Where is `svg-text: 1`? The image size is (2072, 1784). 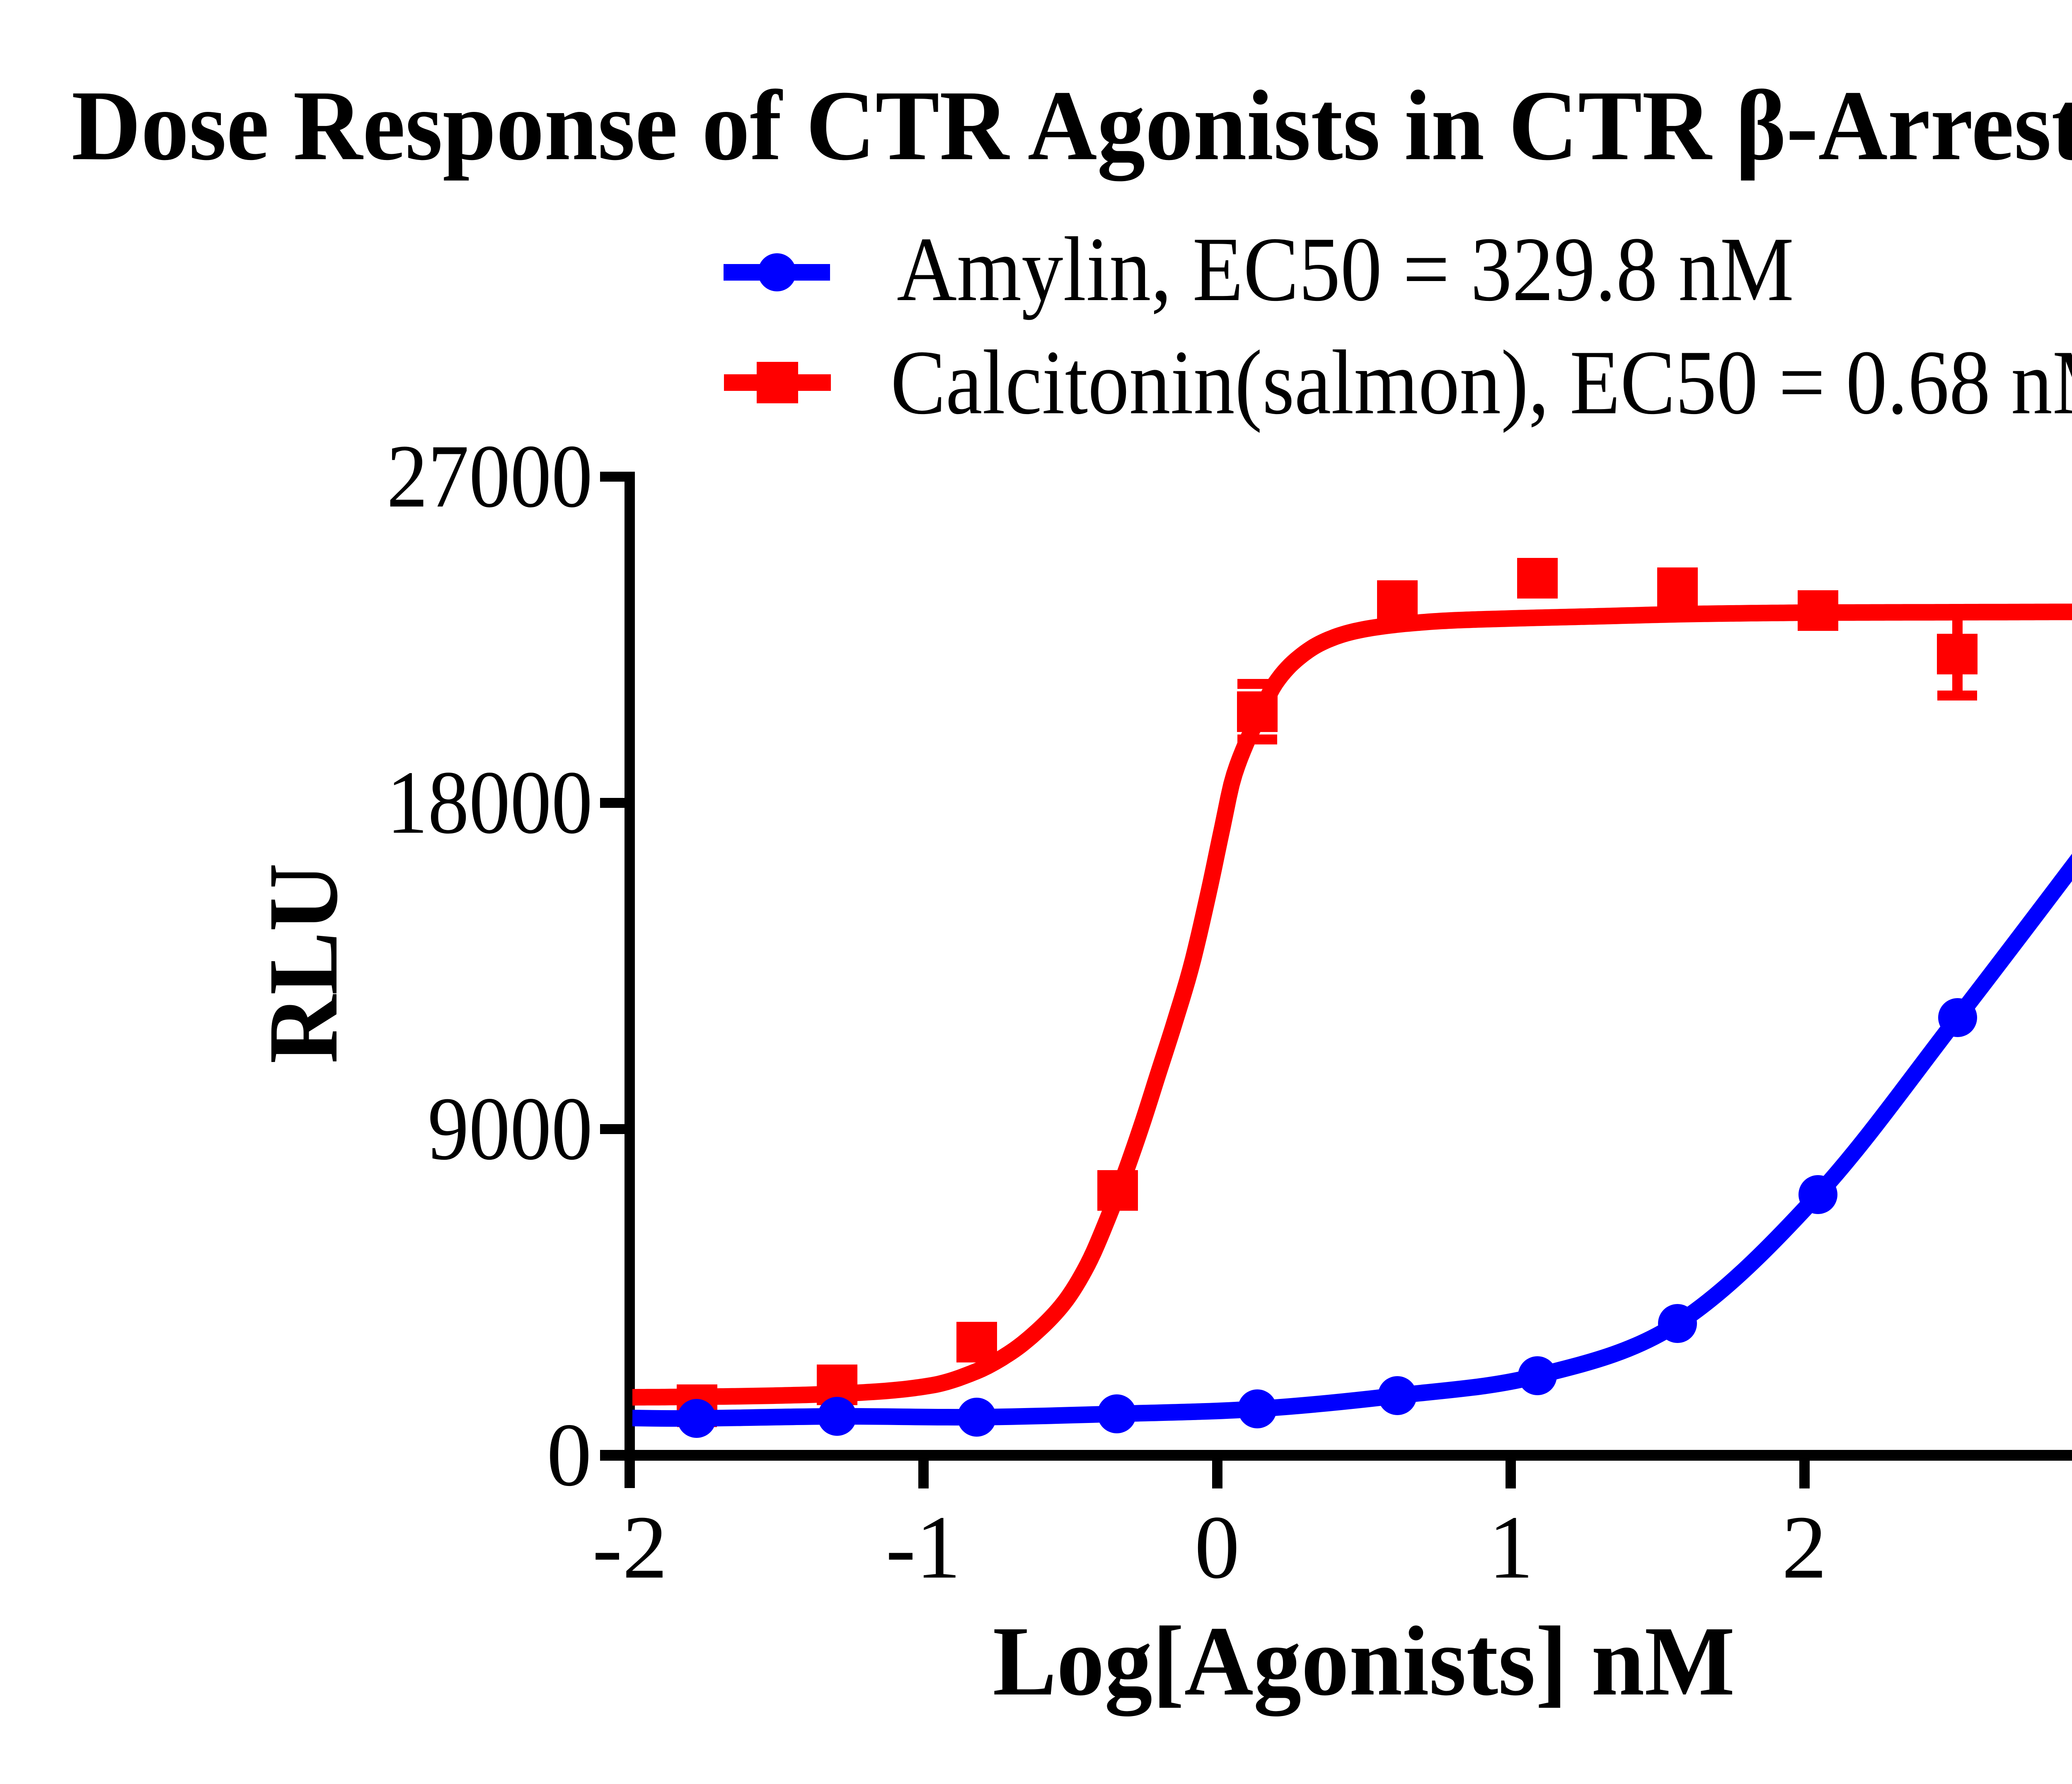
svg-text: 1 is located at coordinates (1511, 1547).